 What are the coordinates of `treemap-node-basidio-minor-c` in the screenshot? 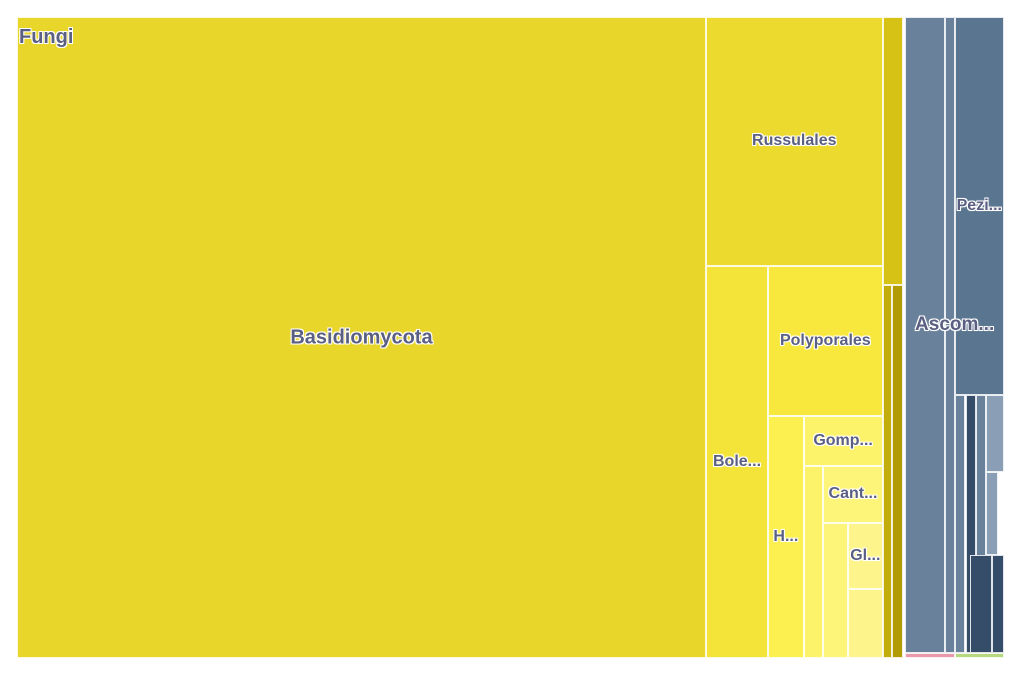 It's located at (865, 623).